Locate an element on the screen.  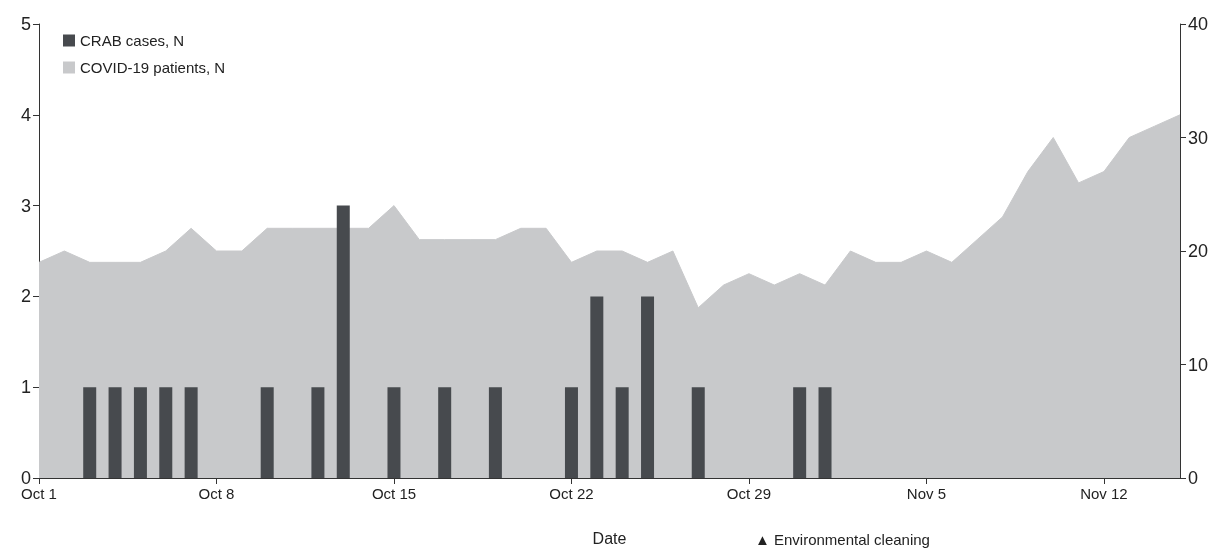
y-tick-label: 5 is located at coordinates (25, 24).